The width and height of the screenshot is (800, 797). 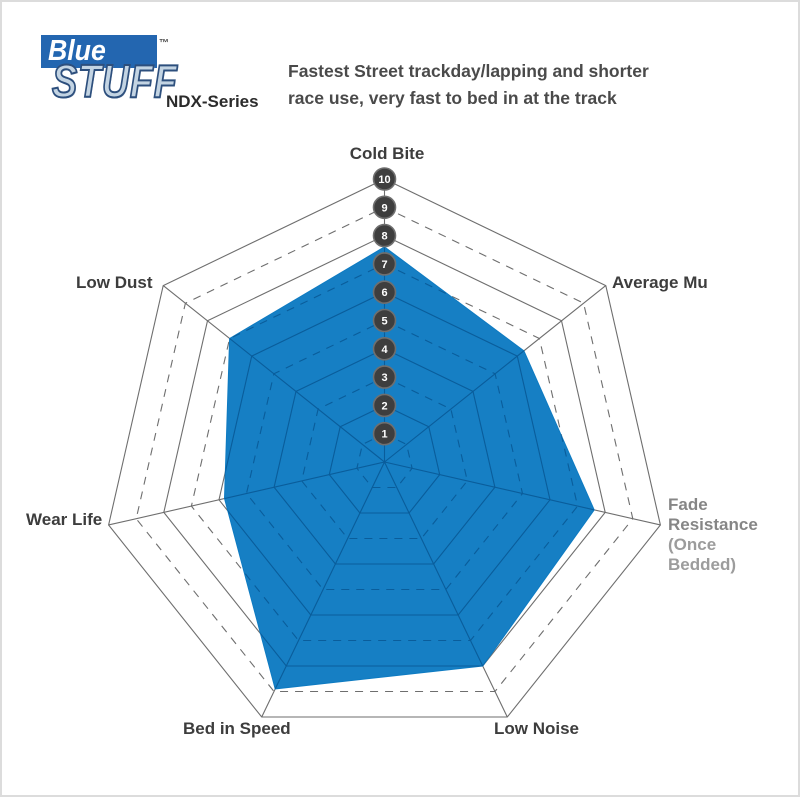 I want to click on scale-tick-number: 9, so click(x=384, y=208).